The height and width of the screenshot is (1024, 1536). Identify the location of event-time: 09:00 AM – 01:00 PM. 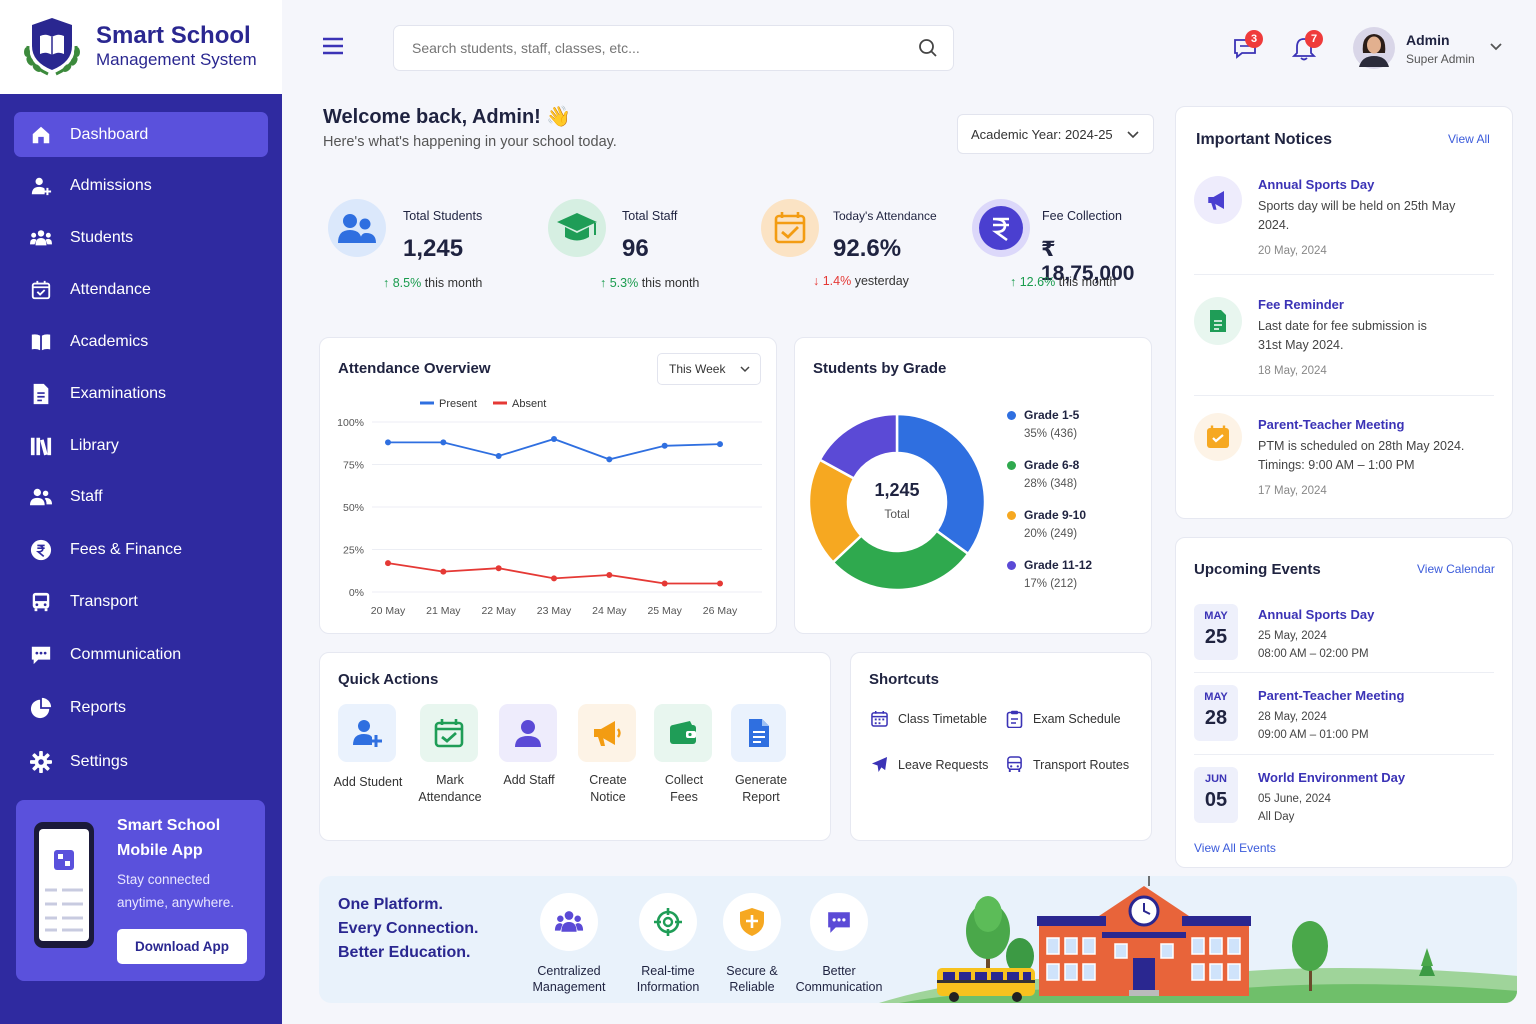
(1313, 735).